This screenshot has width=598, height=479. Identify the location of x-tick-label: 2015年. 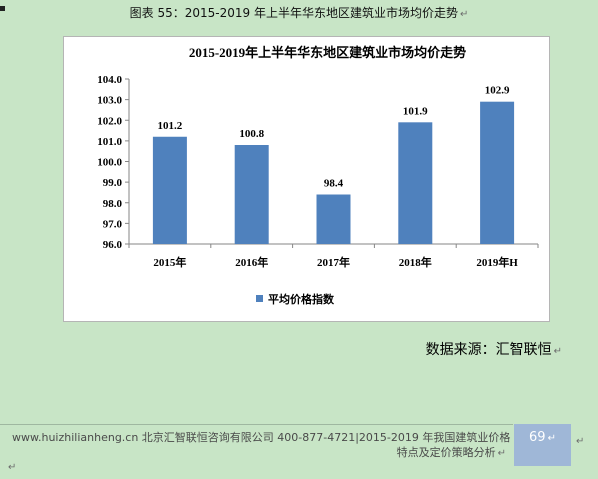
(169, 262).